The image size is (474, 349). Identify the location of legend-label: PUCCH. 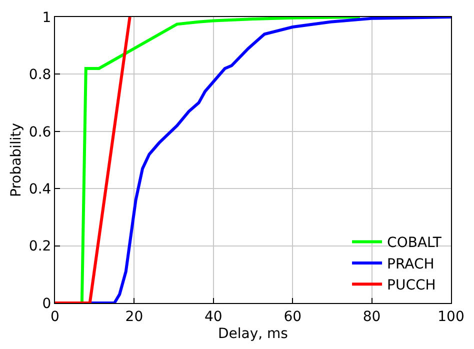
(411, 286).